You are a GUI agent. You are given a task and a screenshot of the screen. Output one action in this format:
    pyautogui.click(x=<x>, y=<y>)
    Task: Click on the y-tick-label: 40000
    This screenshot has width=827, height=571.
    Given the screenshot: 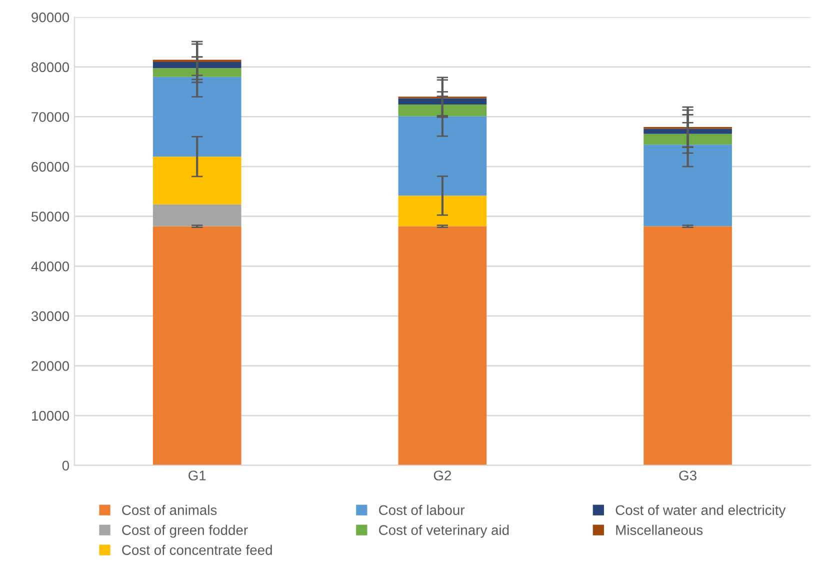 What is the action you would take?
    pyautogui.click(x=50, y=266)
    